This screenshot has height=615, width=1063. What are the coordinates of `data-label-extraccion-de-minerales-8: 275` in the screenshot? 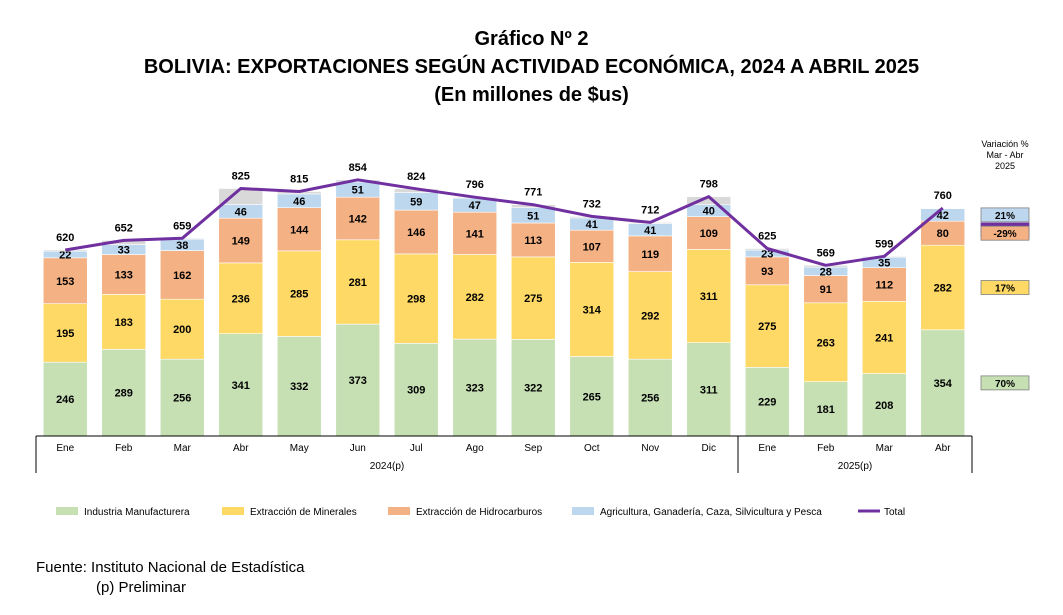 It's located at (533, 299).